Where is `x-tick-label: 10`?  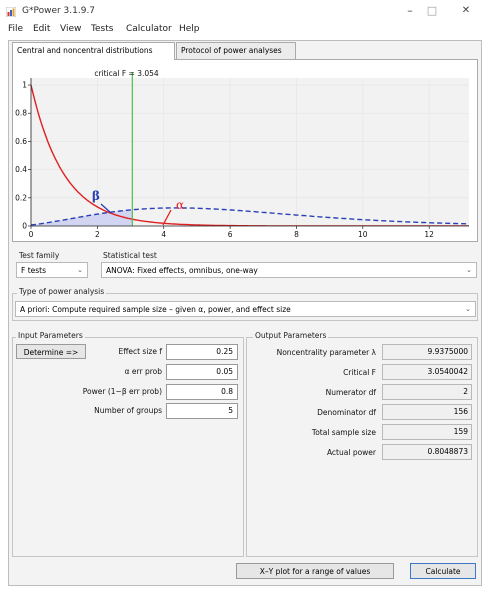 x-tick-label: 10 is located at coordinates (363, 234).